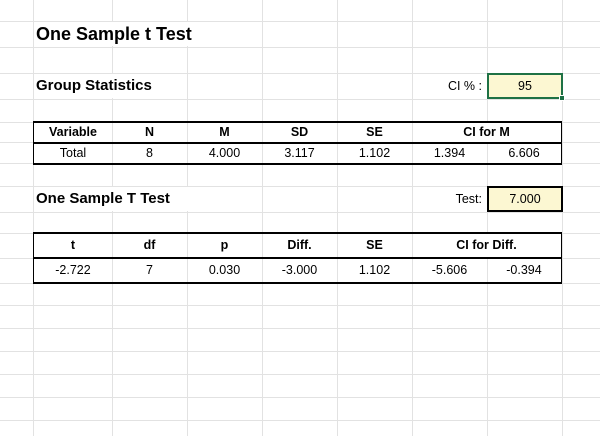  Describe the element at coordinates (149, 270) in the screenshot. I see `cell-df: 7` at that location.